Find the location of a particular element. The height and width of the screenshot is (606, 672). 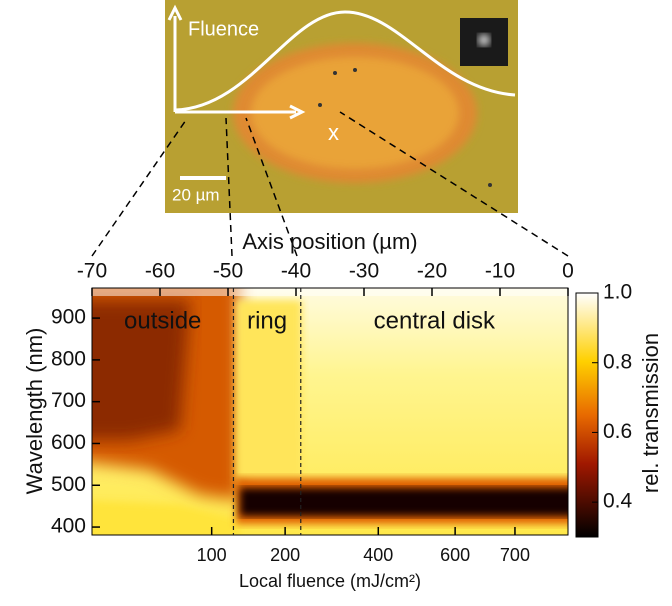

x-tick-label: -20 is located at coordinates (432, 271).